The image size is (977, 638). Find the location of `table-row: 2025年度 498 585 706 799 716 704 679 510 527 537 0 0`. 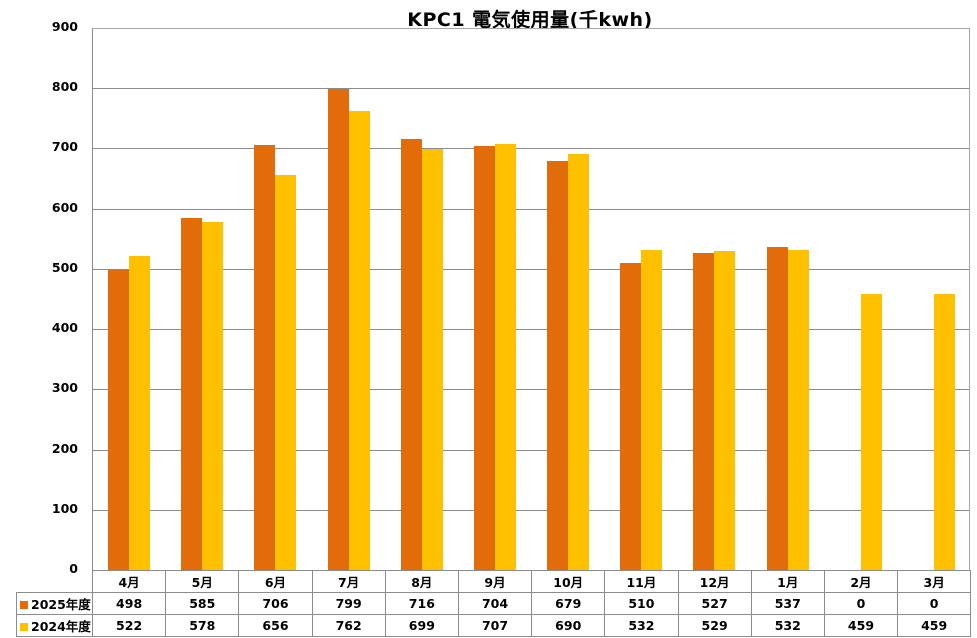

table-row: 2025年度 498 585 706 799 716 704 679 510 527 537 0 0 is located at coordinates (494, 603).